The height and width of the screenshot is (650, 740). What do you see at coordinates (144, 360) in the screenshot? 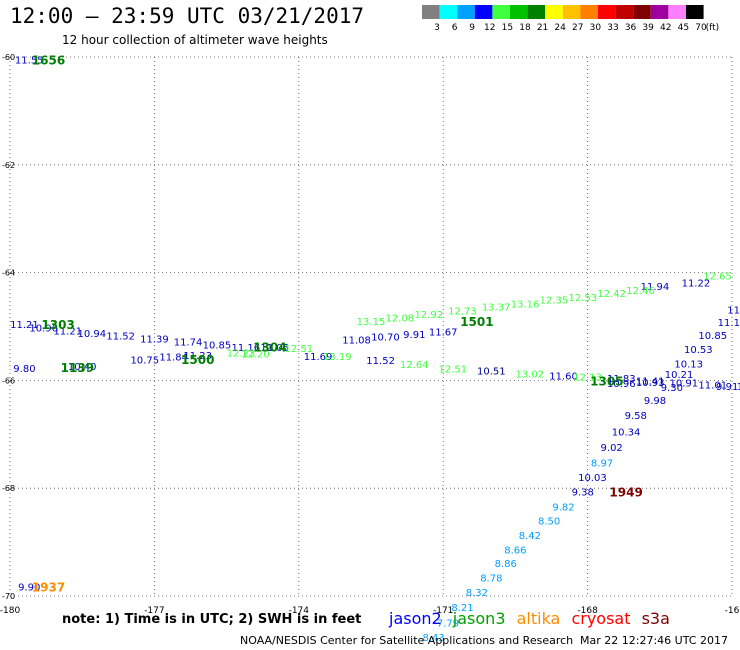
I see `swh-value-label: 10.75` at bounding box center [144, 360].